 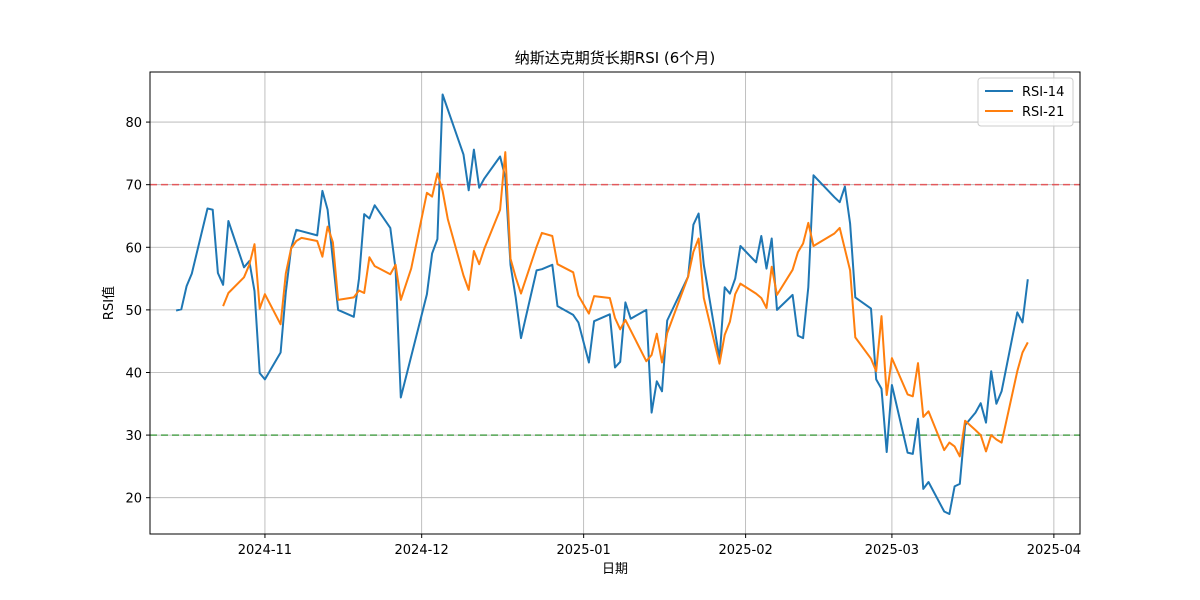 What do you see at coordinates (133, 373) in the screenshot?
I see `y-tick-label: 40` at bounding box center [133, 373].